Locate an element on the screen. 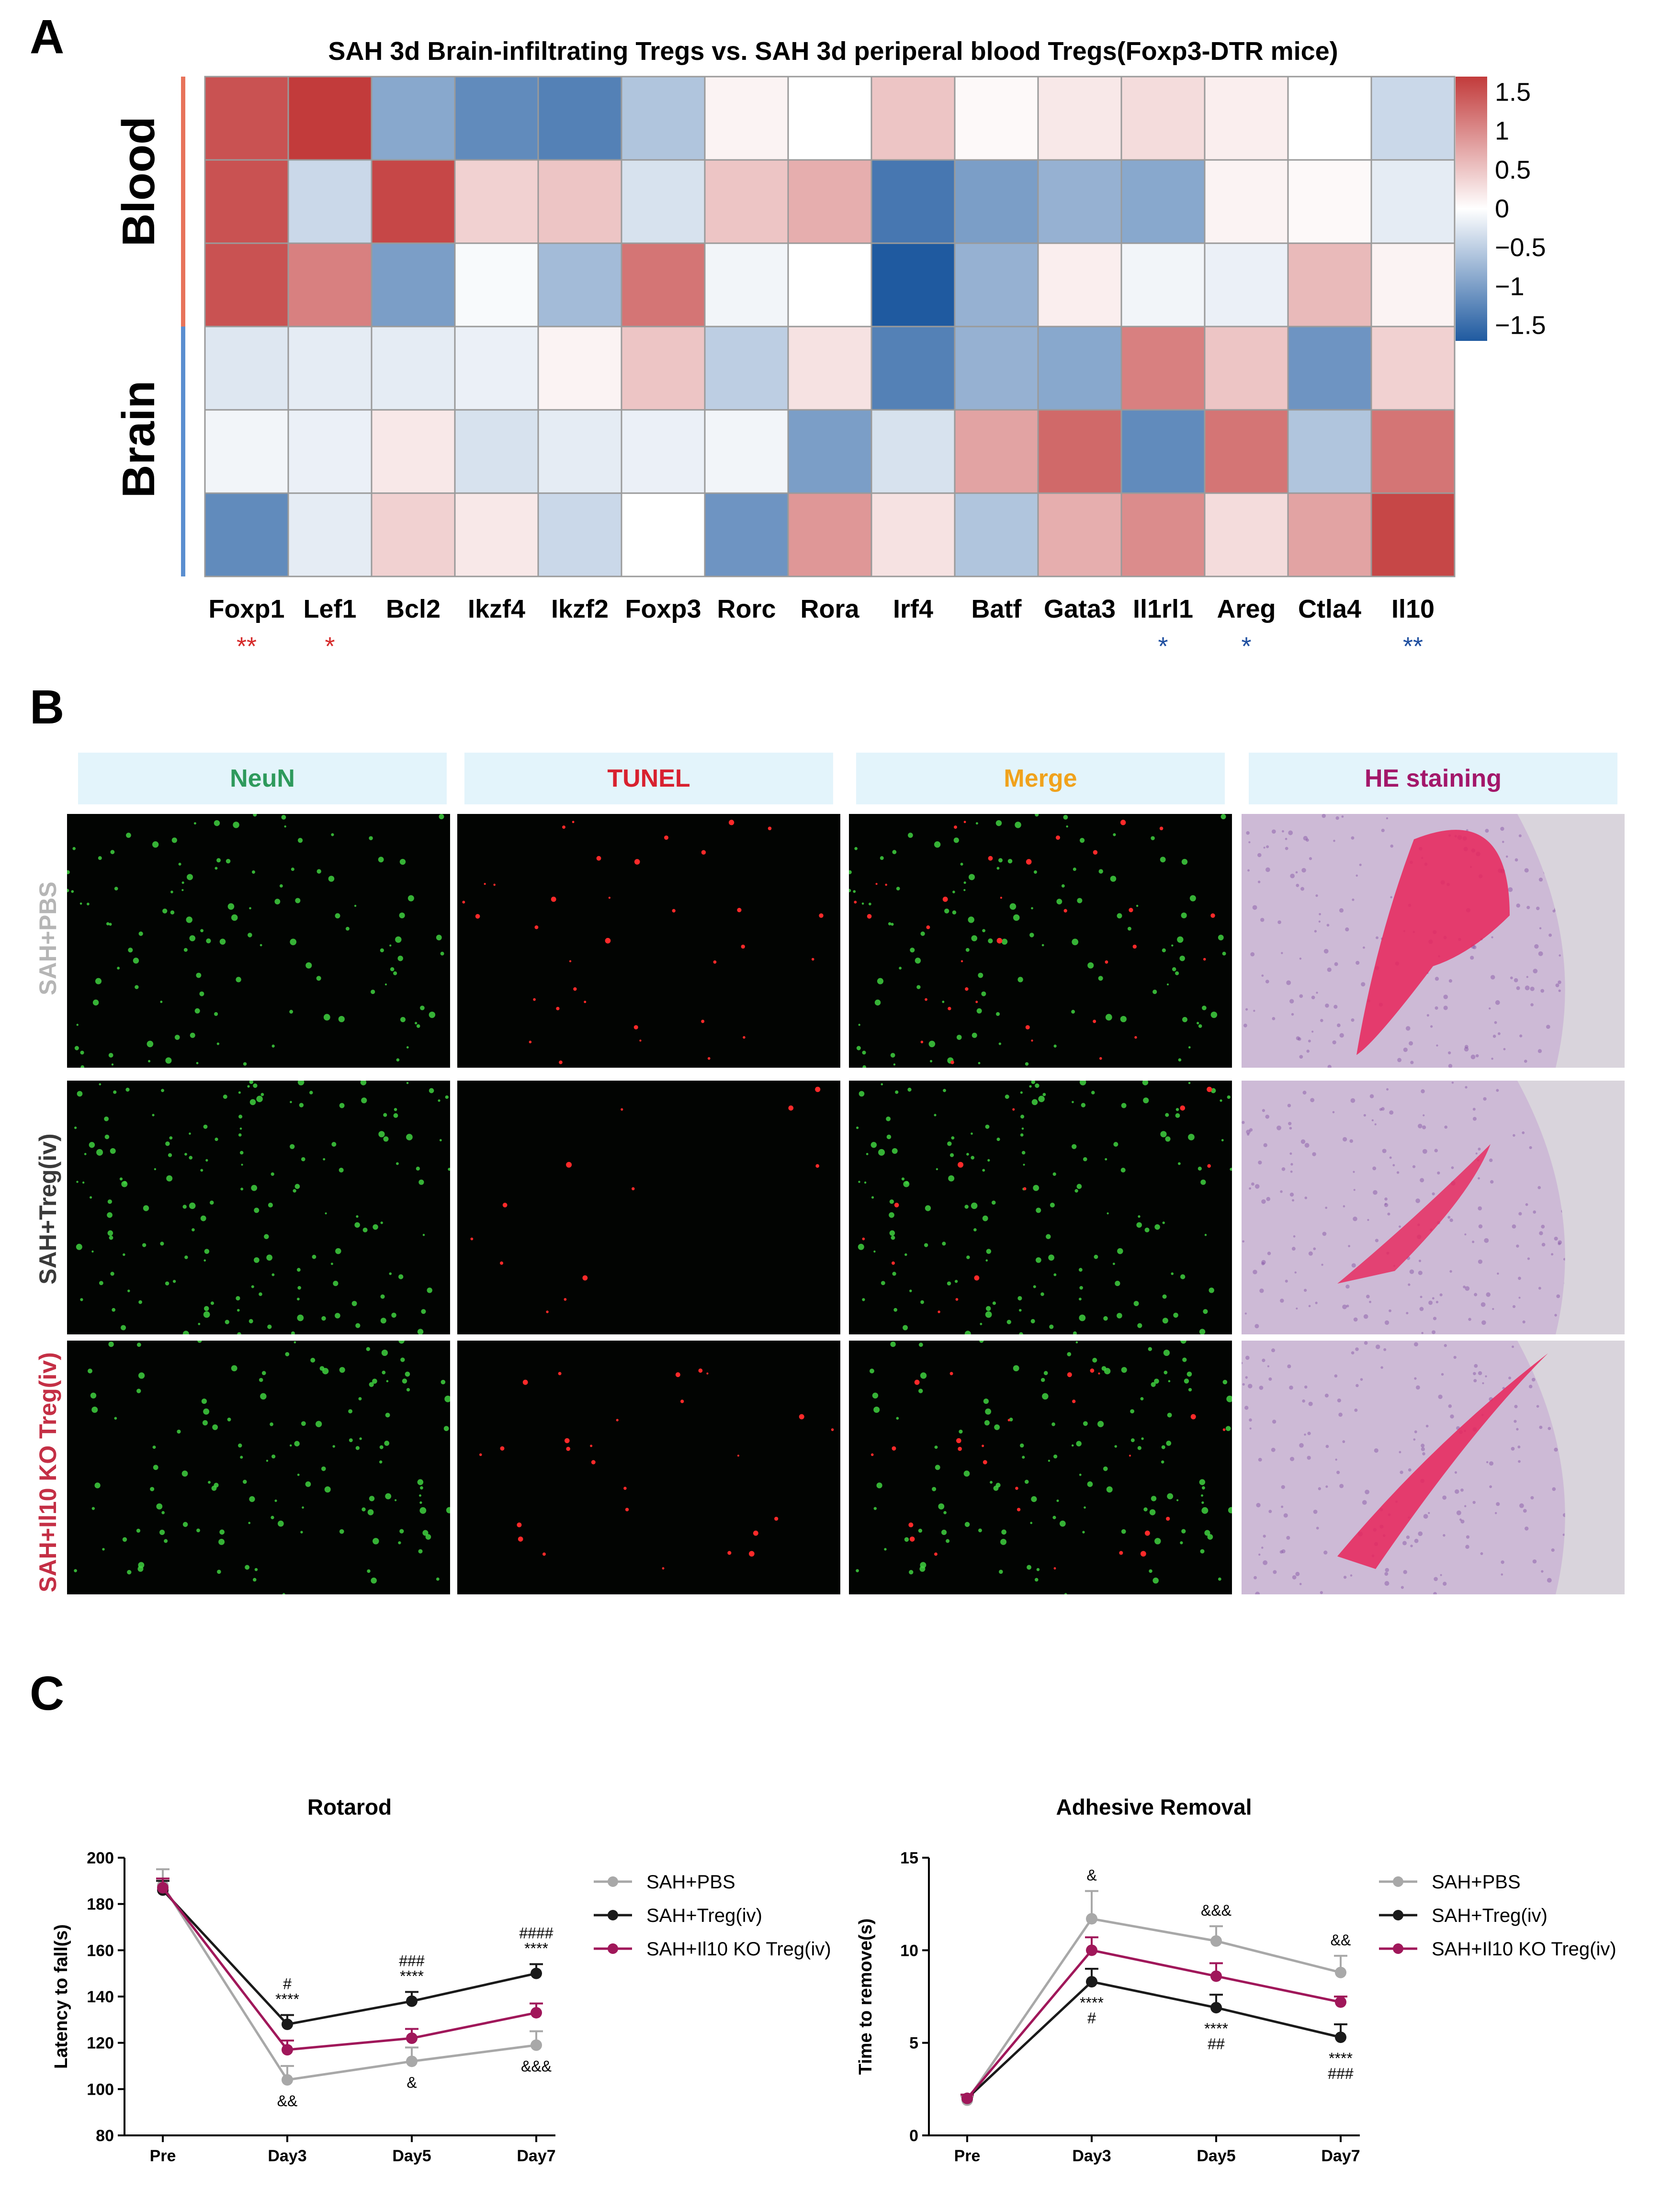  column-header-merge: Merge is located at coordinates (1040, 778).